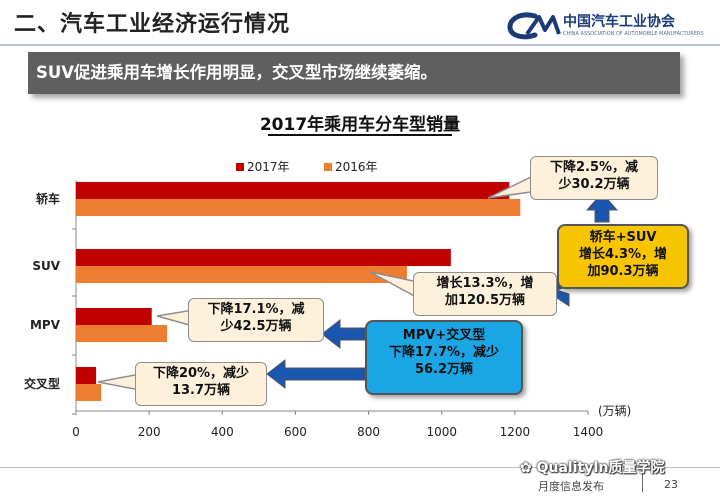  What do you see at coordinates (119, 382) in the screenshot?
I see `callout-crossover-tail` at bounding box center [119, 382].